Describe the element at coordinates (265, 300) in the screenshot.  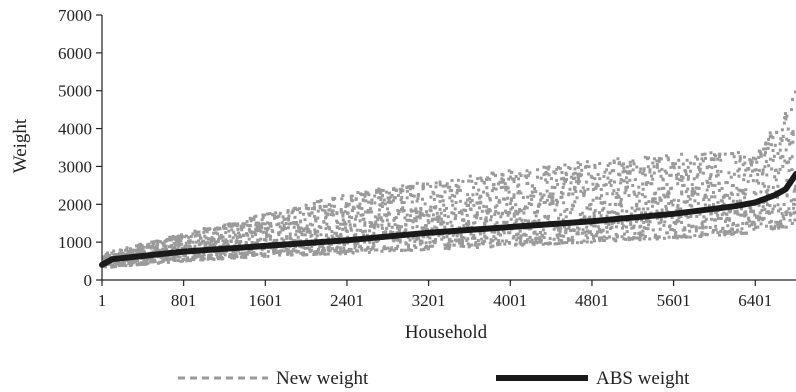
I see `x-tick-label: 1601` at that location.